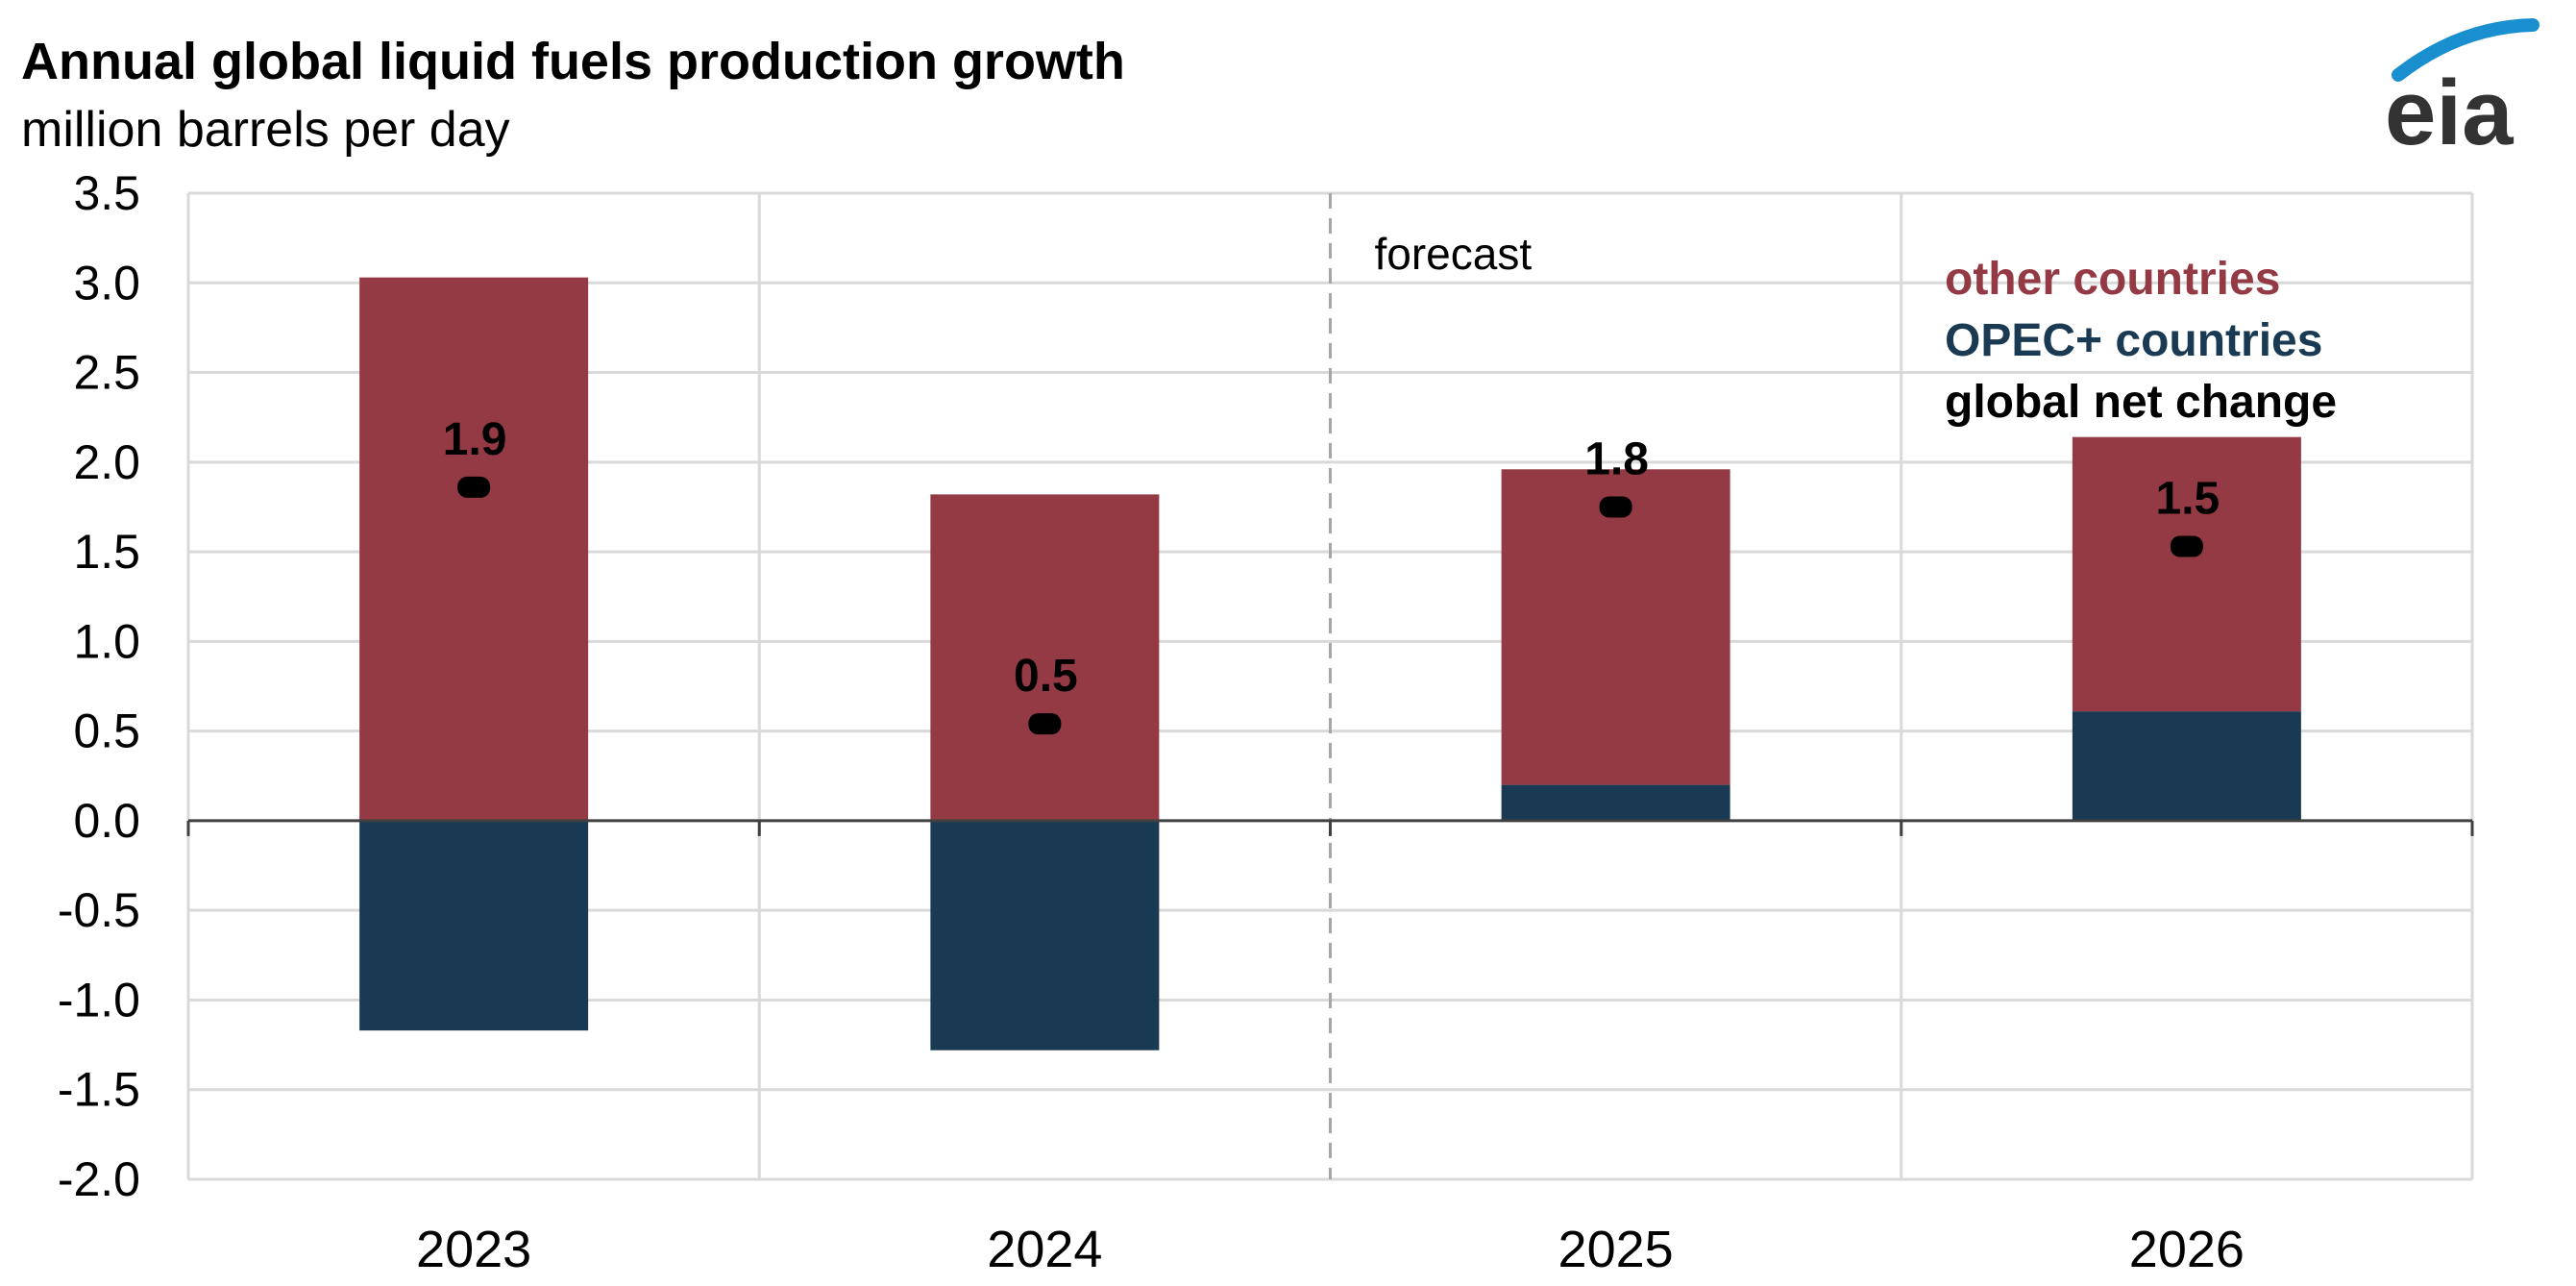  I want to click on net-change-marker-2026, so click(2186, 546).